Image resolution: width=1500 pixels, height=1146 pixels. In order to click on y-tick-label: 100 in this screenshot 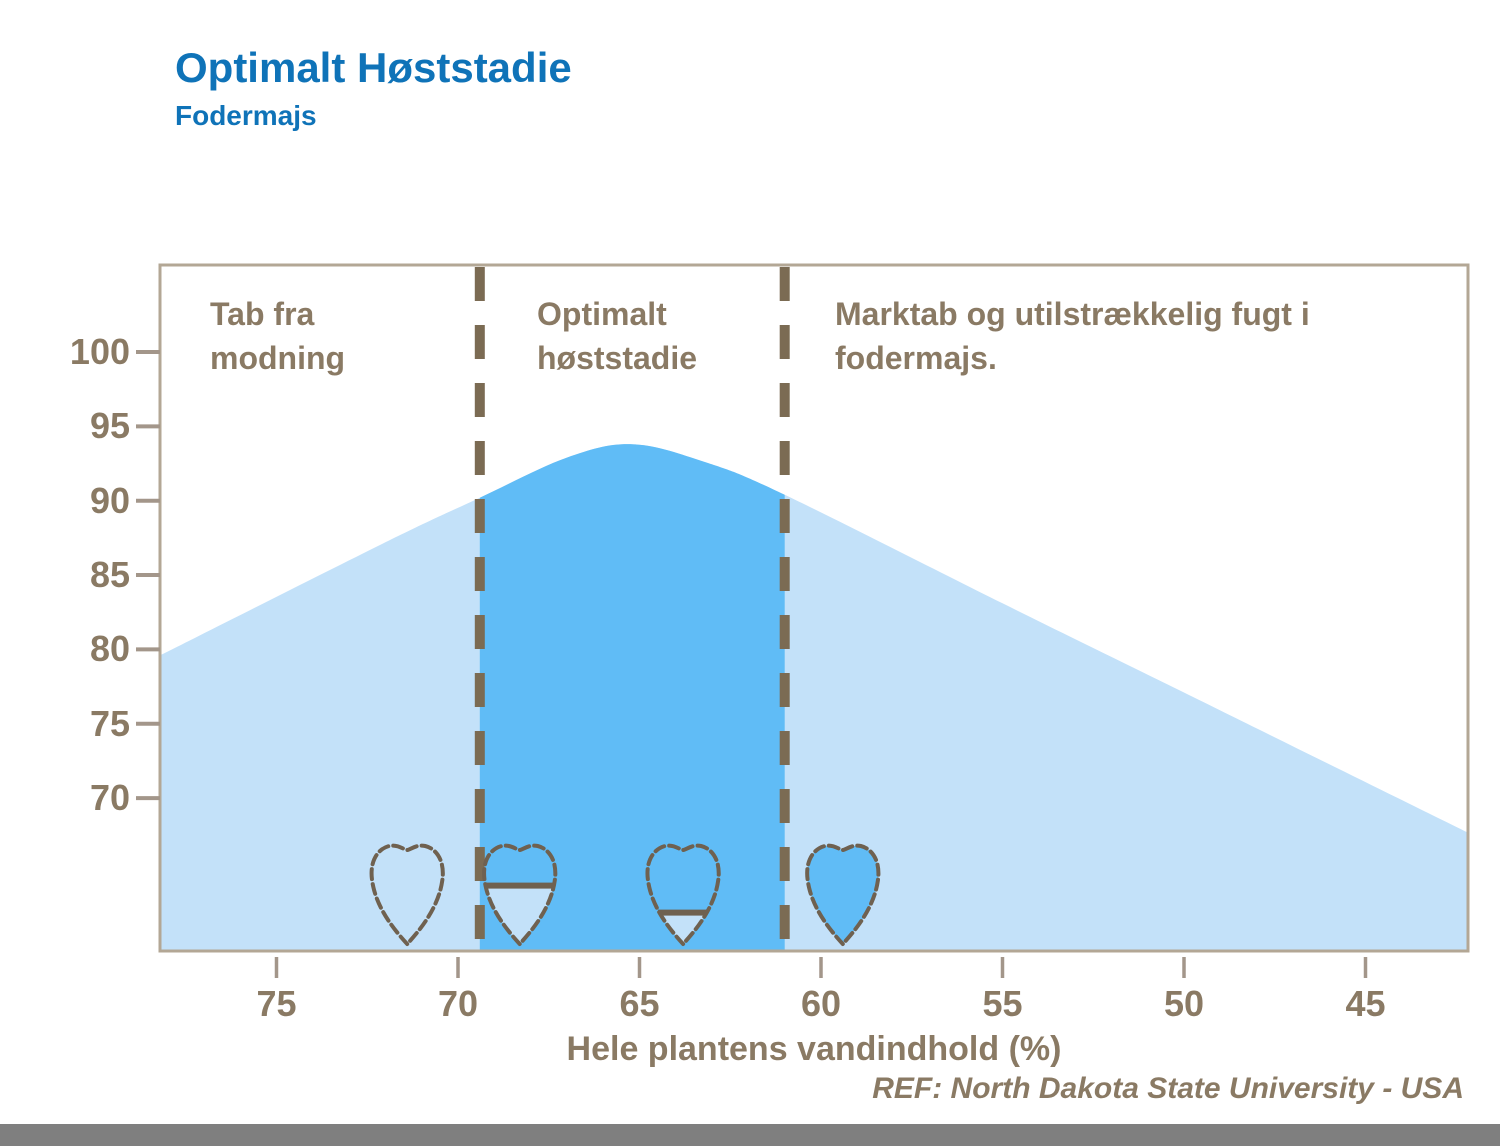, I will do `click(99, 351)`.